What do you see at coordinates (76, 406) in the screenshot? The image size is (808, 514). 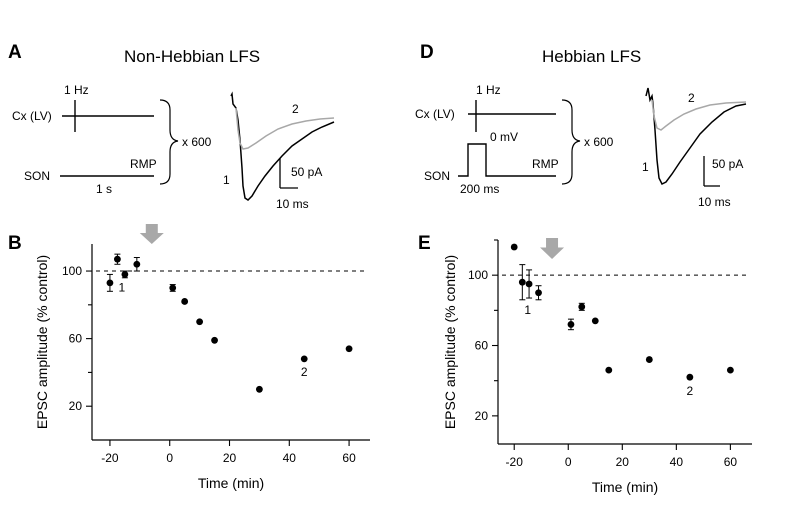 I see `chart-b-y-tick-label: 20` at bounding box center [76, 406].